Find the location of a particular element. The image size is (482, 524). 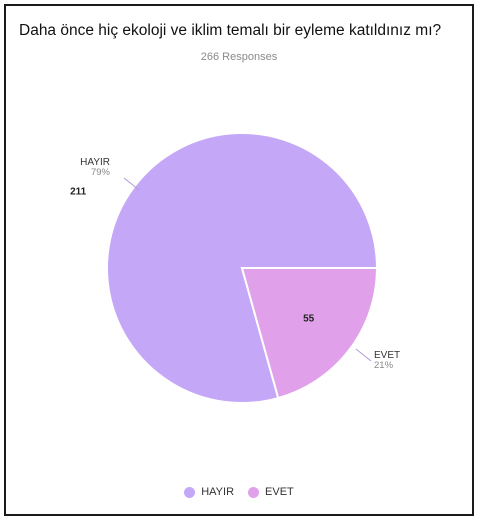

legend-label-evet: EVET is located at coordinates (279, 492).